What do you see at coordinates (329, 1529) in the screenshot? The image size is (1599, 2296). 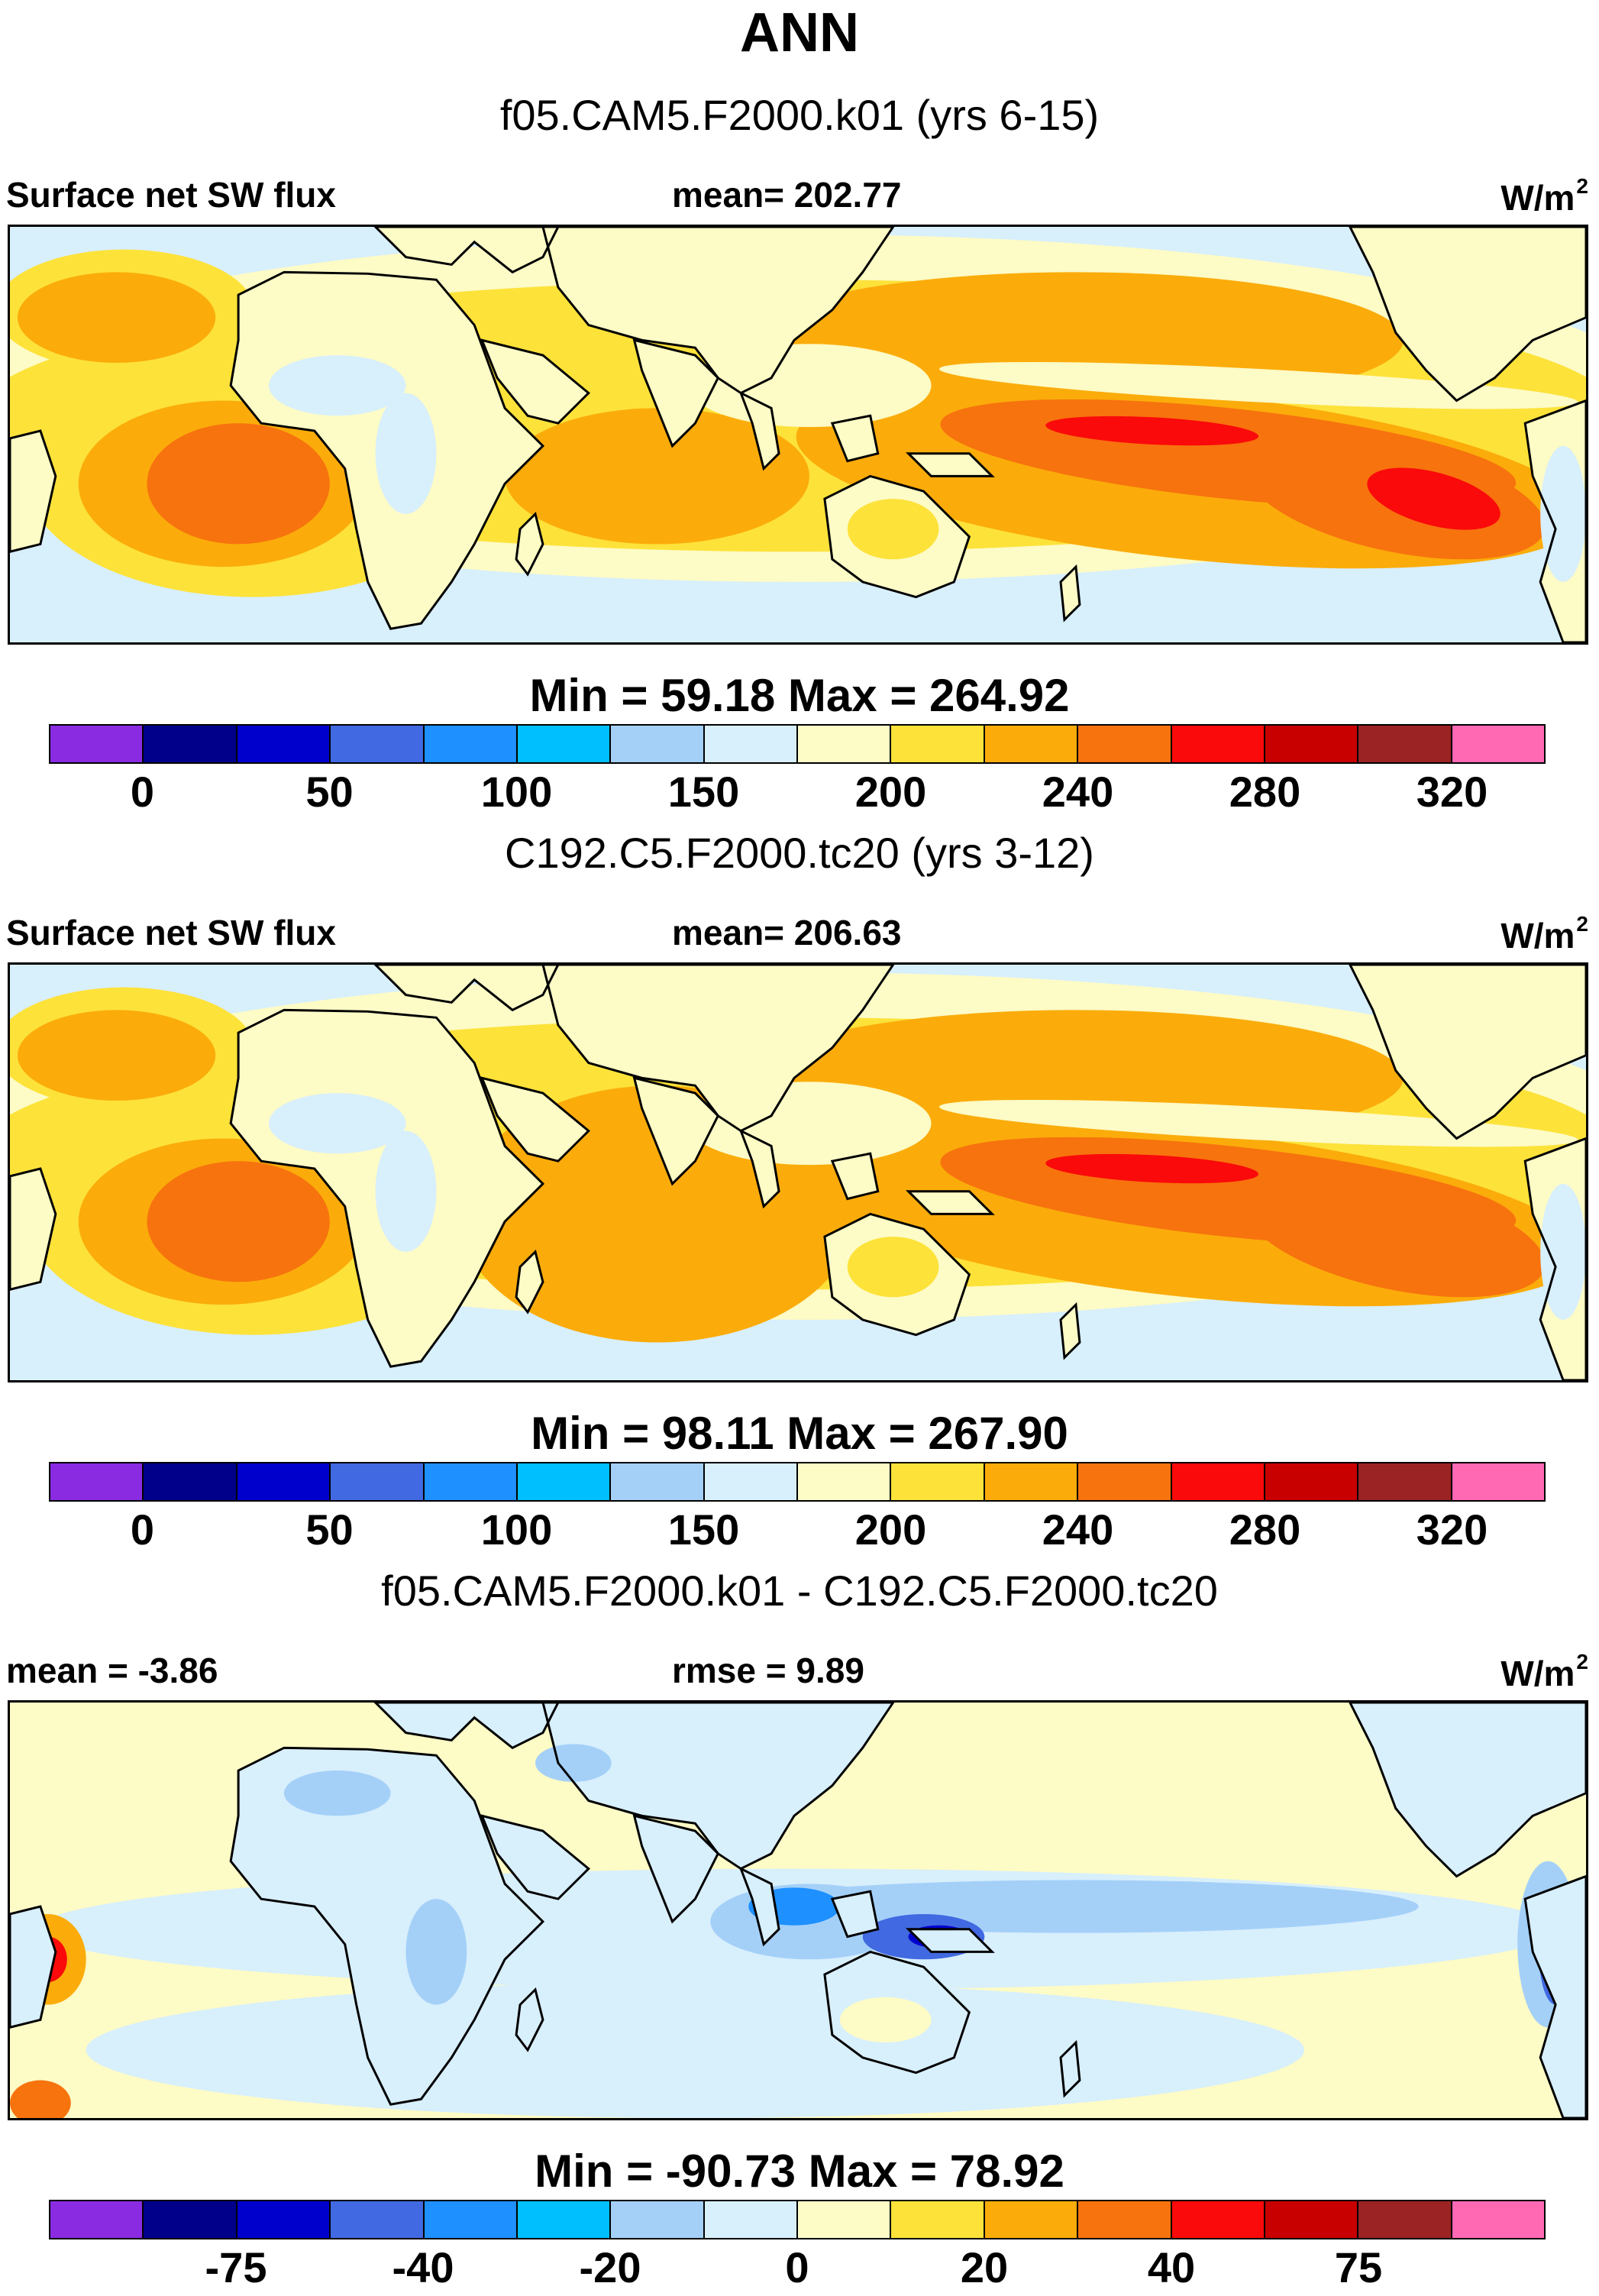 I see `colorbar-tick-label: 50` at bounding box center [329, 1529].